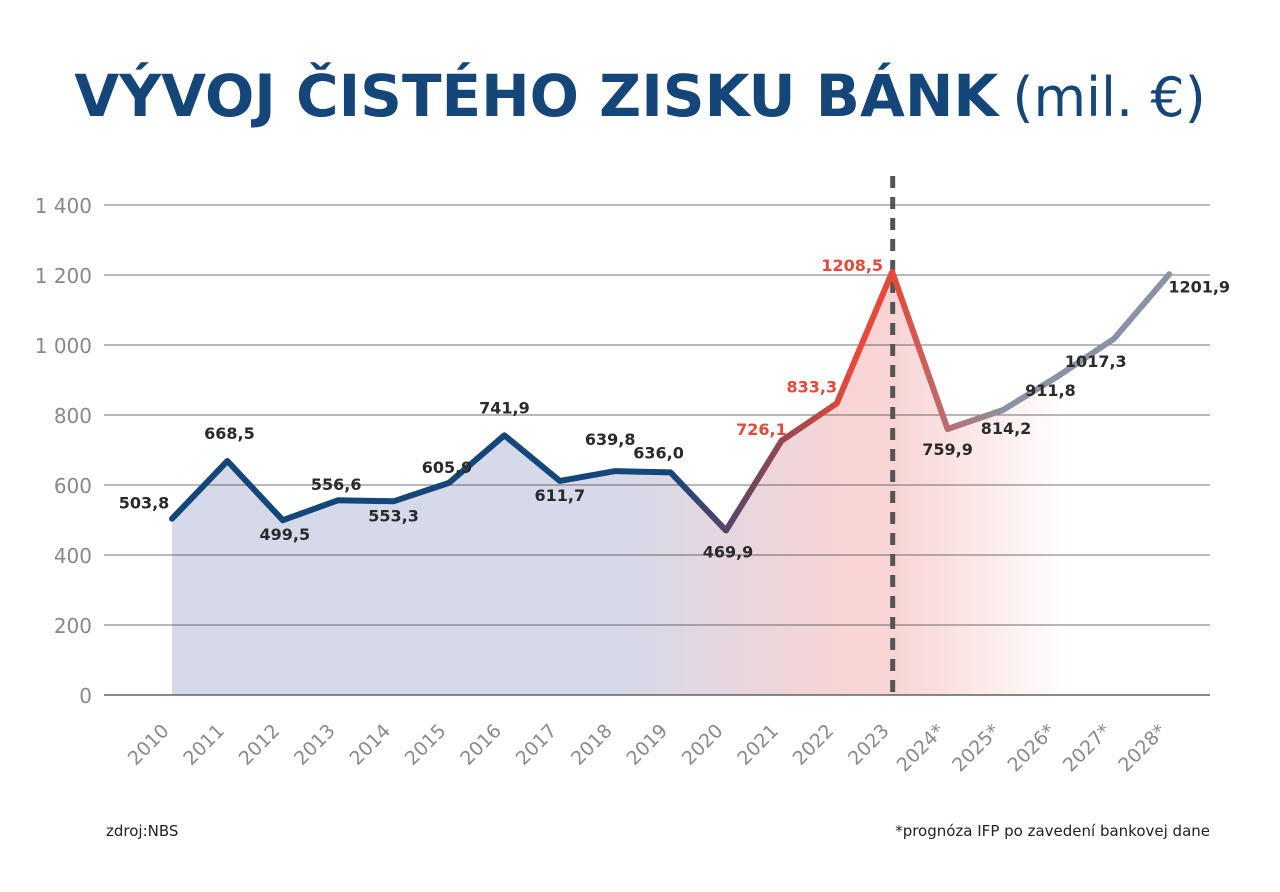  What do you see at coordinates (610, 439) in the screenshot?
I see `data-label: 639,8` at bounding box center [610, 439].